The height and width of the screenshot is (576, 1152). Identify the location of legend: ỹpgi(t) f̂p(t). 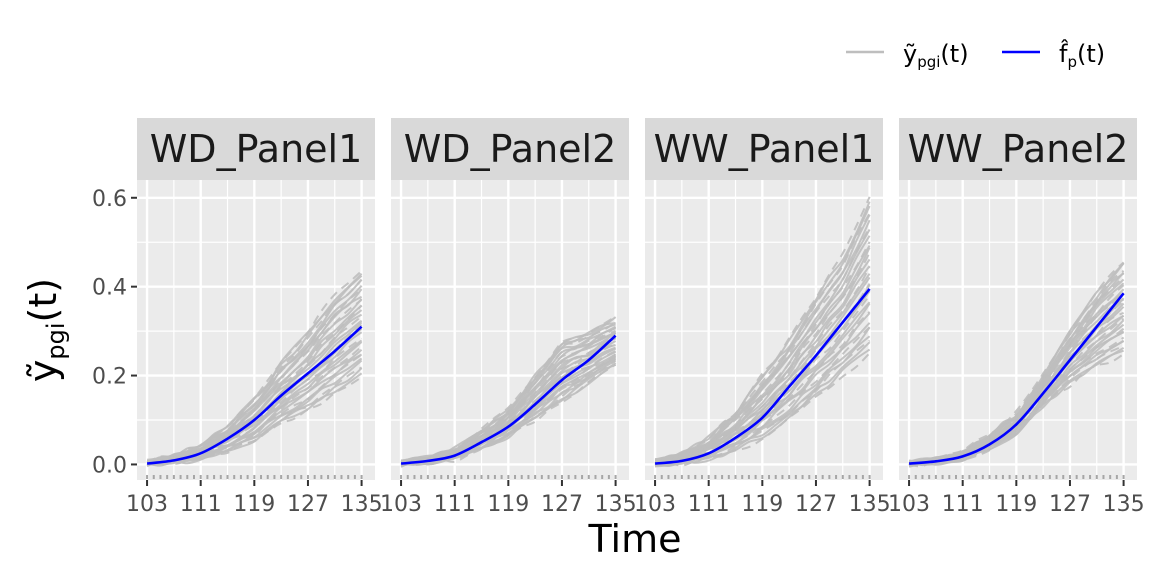
(975, 55).